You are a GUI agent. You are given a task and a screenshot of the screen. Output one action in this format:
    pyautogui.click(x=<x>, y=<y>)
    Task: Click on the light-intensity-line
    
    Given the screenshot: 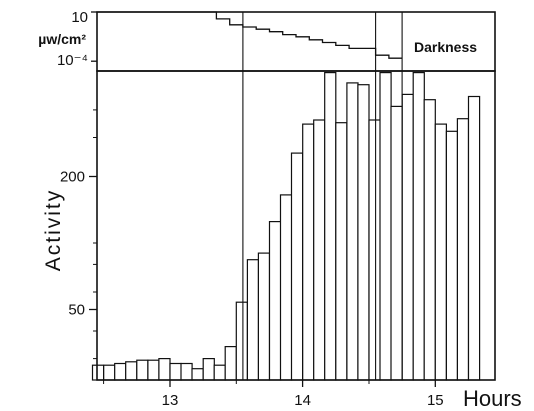 What is the action you would take?
    pyautogui.click(x=250, y=35)
    